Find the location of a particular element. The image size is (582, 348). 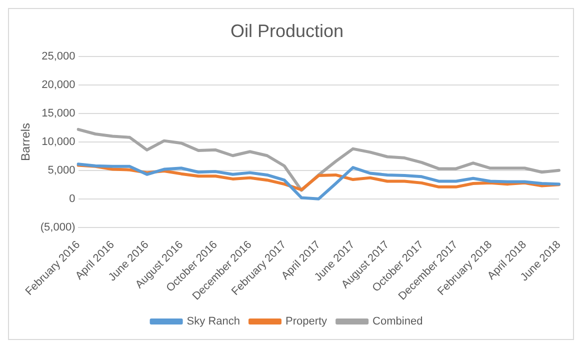

legend-label: Property is located at coordinates (306, 322).